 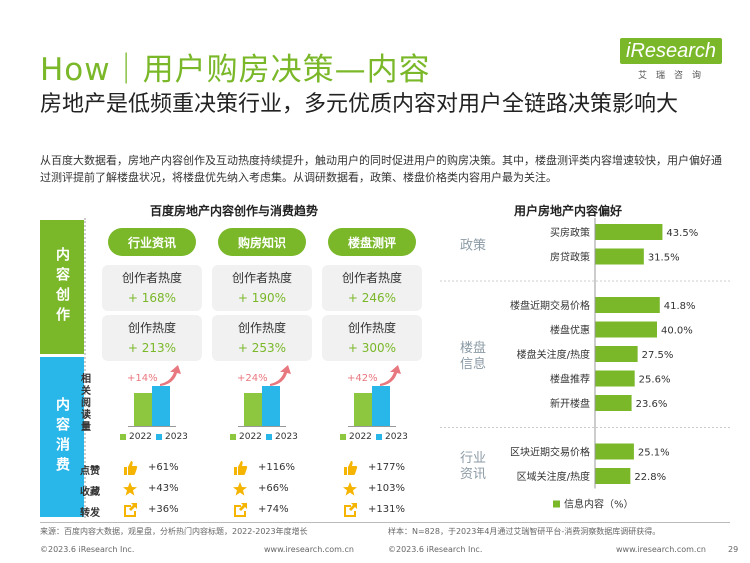 I want to click on left-section-title: 百度房地产内容创作与消费趋势, so click(x=234, y=211).